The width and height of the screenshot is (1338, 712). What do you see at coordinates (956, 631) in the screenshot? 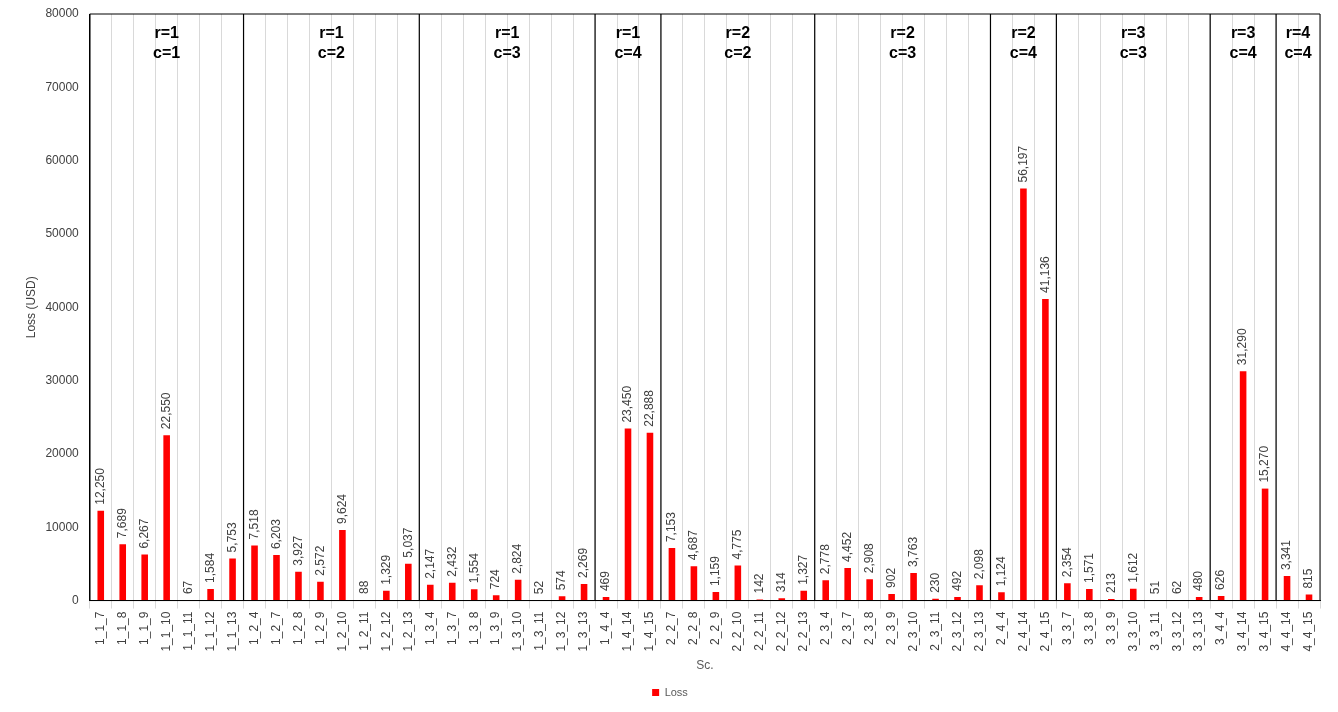
I see `x-tick-label: 2_3_12` at bounding box center [956, 631].